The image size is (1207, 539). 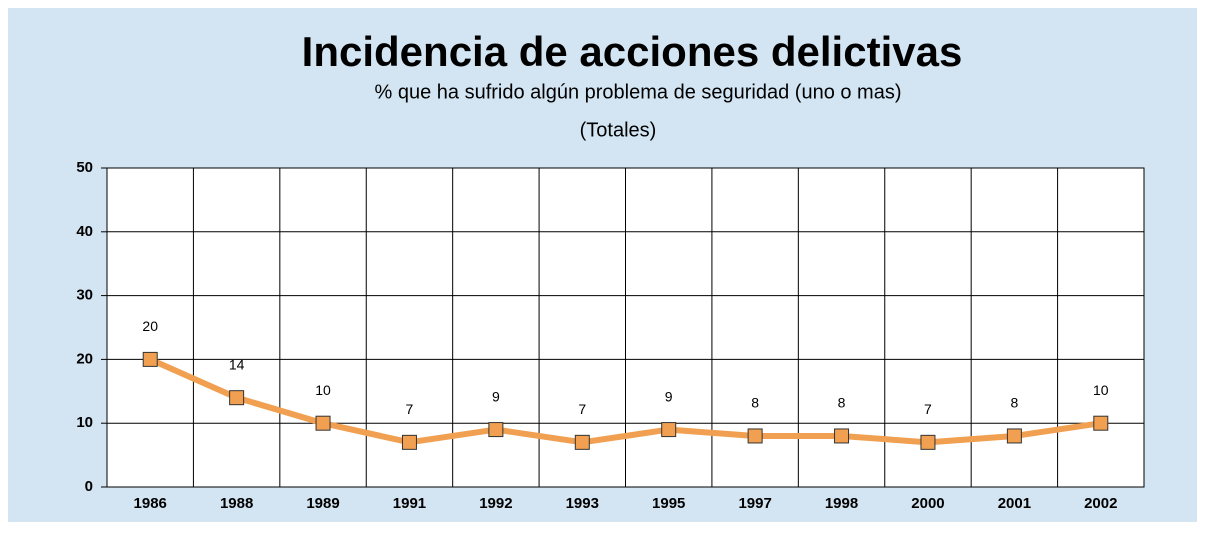 What do you see at coordinates (150, 503) in the screenshot?
I see `x-tick-label: 1986` at bounding box center [150, 503].